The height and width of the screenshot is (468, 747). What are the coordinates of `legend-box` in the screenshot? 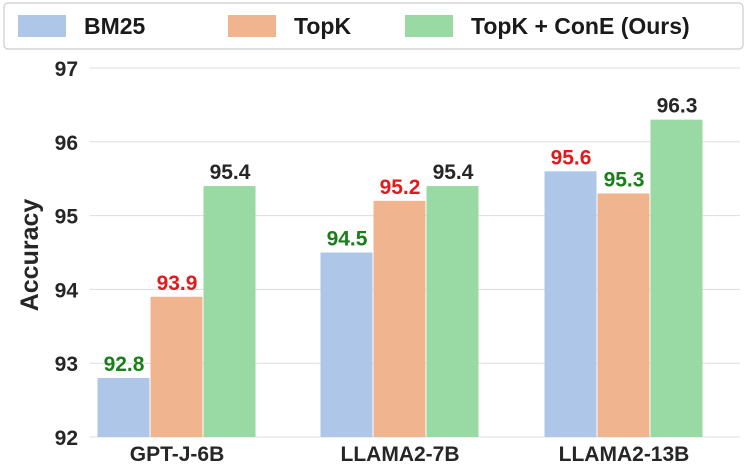 It's located at (373, 26).